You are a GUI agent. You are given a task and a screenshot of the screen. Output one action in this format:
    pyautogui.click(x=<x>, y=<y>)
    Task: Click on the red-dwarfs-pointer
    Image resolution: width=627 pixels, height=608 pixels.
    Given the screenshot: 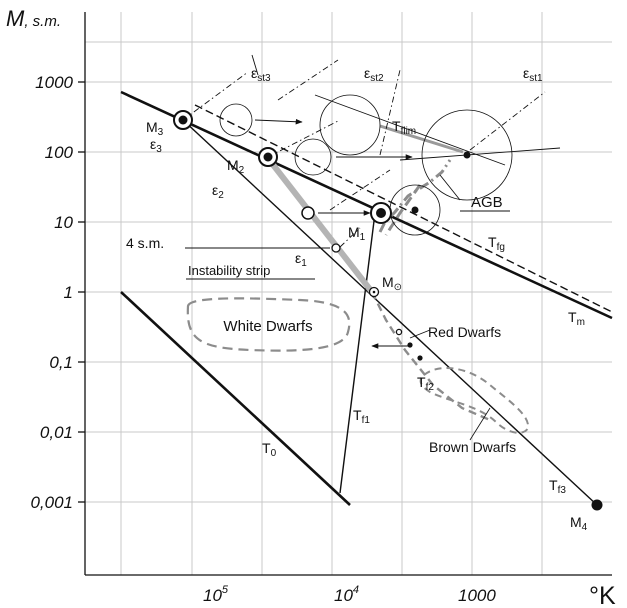 What is the action you would take?
    pyautogui.click(x=420, y=334)
    